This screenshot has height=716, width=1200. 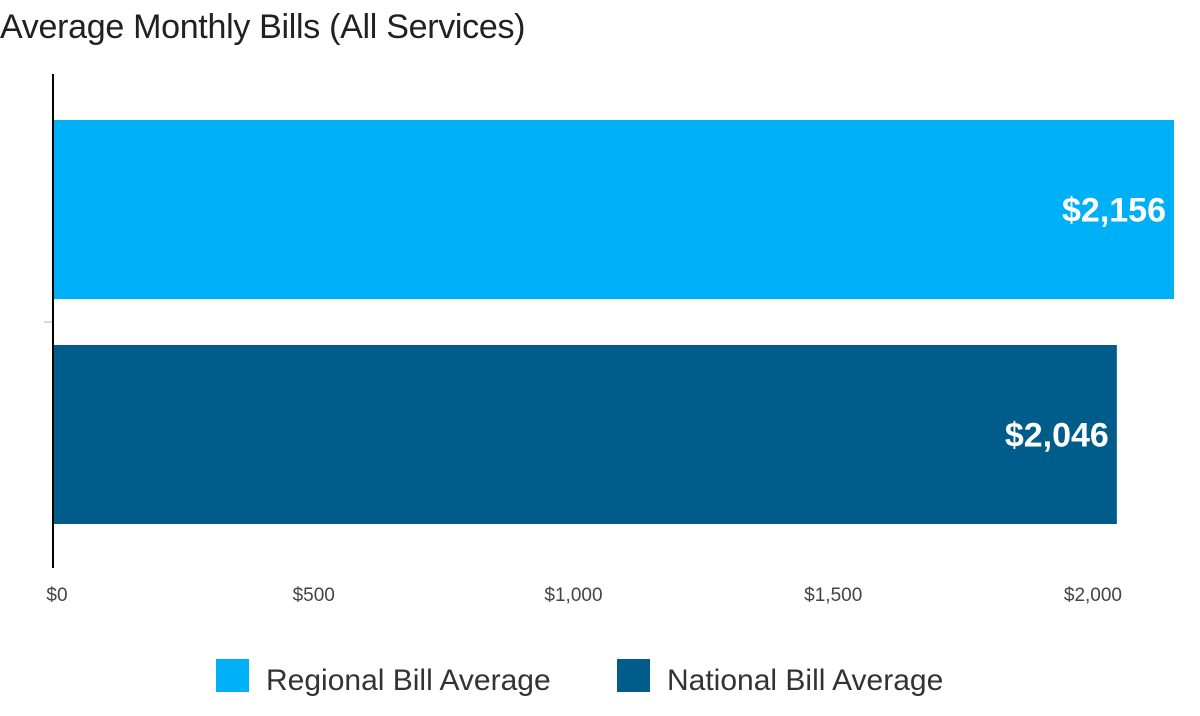 What do you see at coordinates (1114, 211) in the screenshot?
I see `bar-data-label: $2,156` at bounding box center [1114, 211].